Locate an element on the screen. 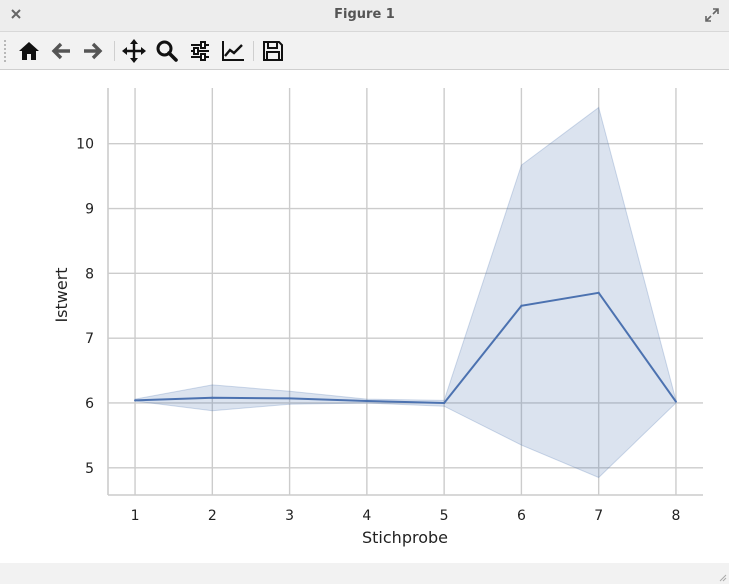 The image size is (729, 584). zoom-button is located at coordinates (167, 51).